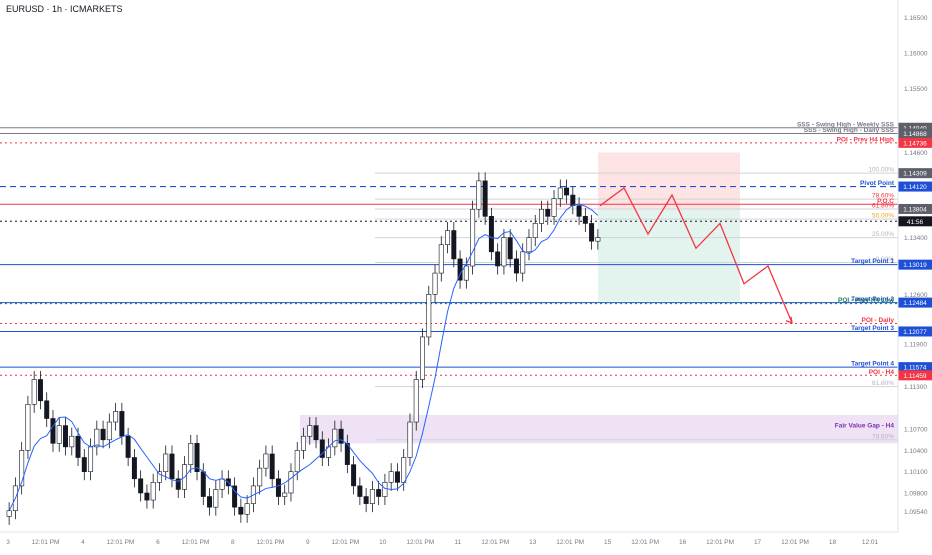  What do you see at coordinates (915, 387) in the screenshot?
I see `price-tick-7: 1.11300` at bounding box center [915, 387].